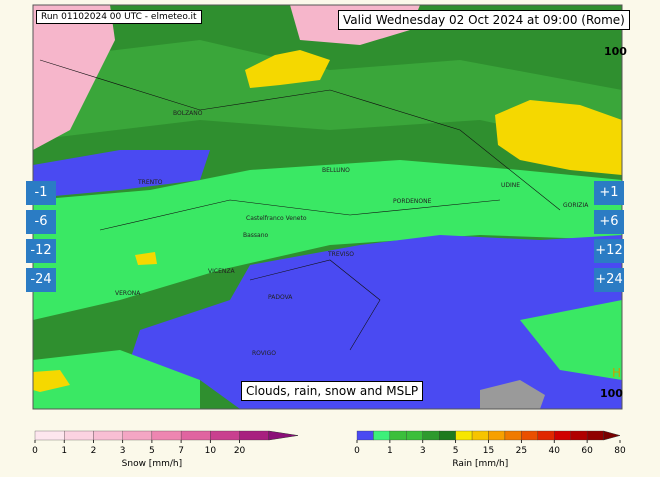 The image size is (660, 477). Describe the element at coordinates (119, 17) in the screenshot. I see `run-label: Run 01102024 00 UTC - elmeteo.it` at that location.